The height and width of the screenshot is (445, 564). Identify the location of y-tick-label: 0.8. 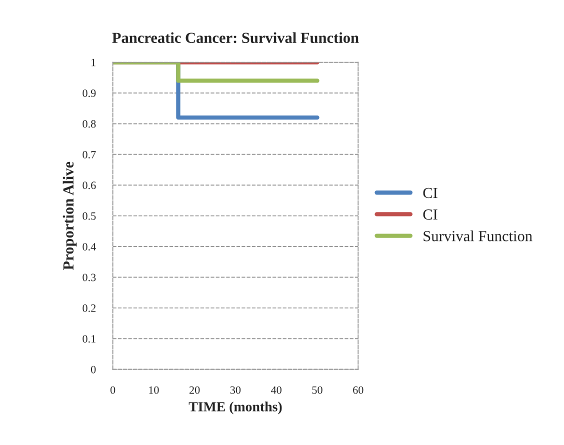
(89, 124).